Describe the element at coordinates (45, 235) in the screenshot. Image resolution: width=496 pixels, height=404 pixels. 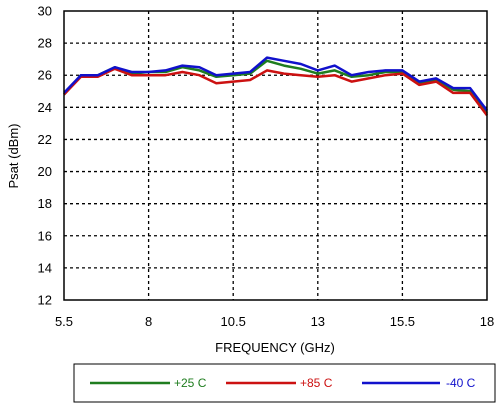
I see `y-tick-label: 16` at that location.